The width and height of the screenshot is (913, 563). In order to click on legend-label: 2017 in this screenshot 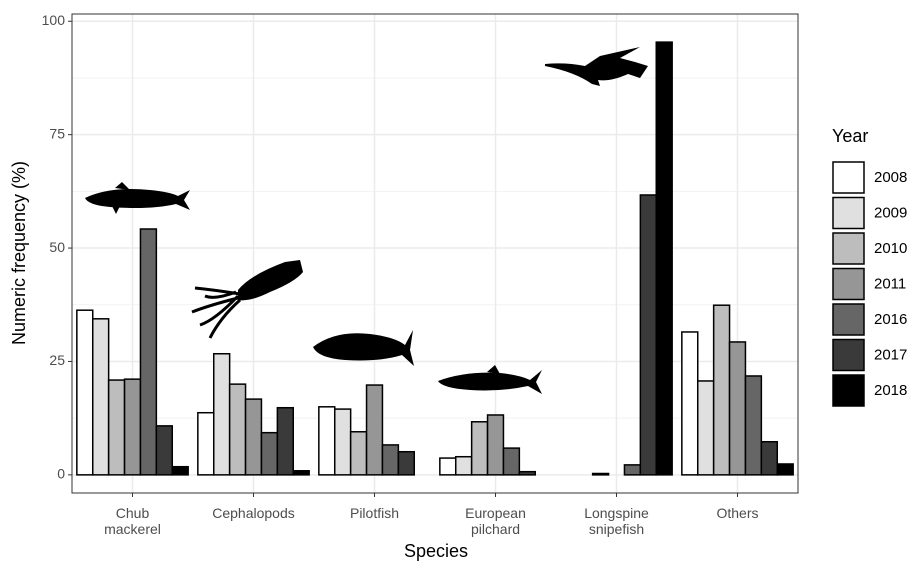, I will do `click(890, 354)`.